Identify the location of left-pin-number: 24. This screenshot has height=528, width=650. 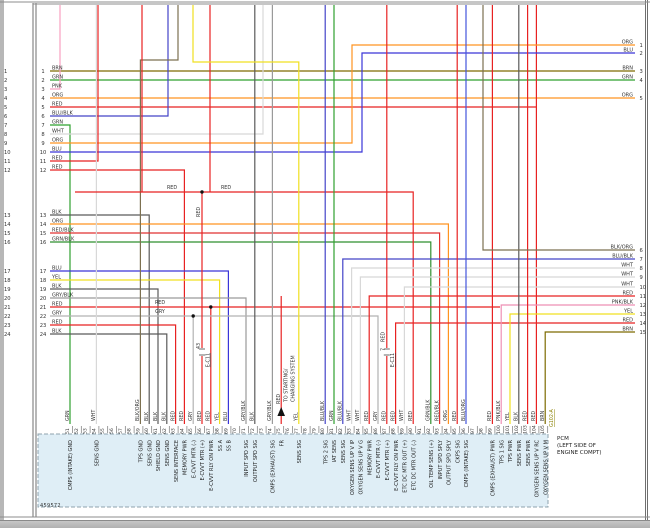
(43, 335).